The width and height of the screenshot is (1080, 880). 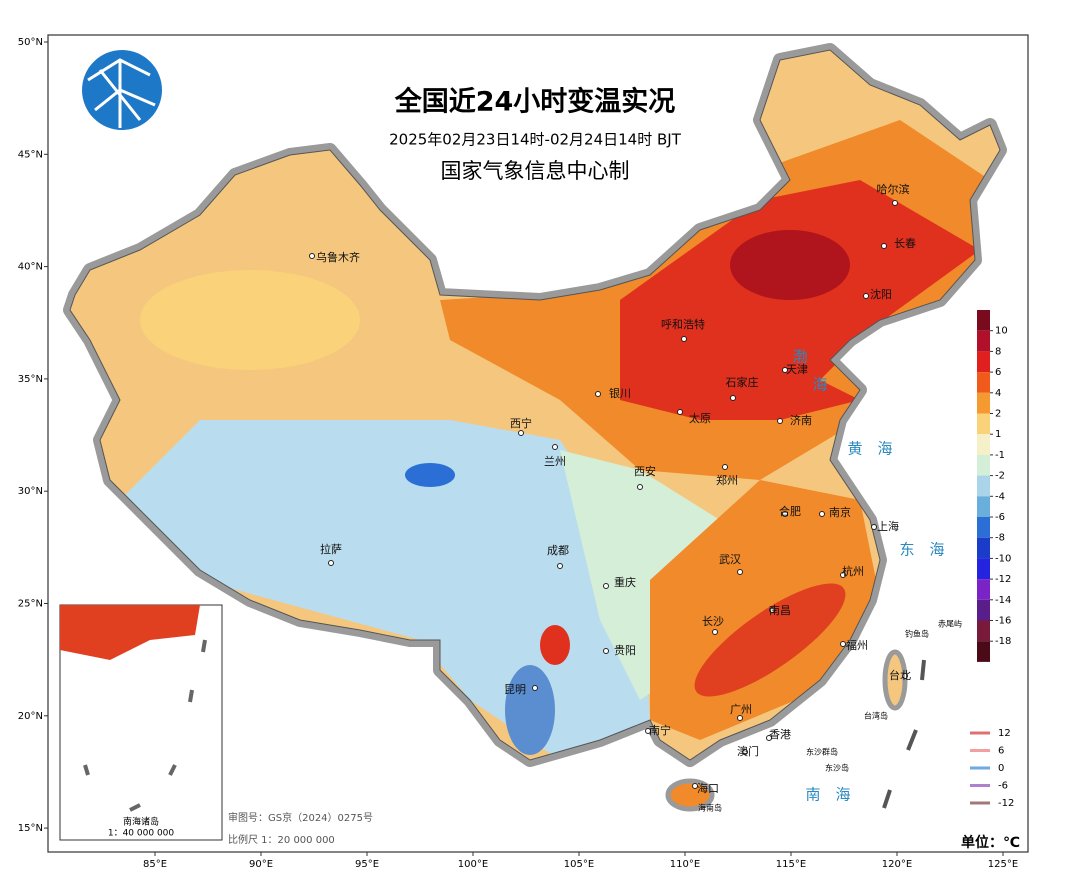 I want to click on inset-dashes, so click(x=145, y=725).